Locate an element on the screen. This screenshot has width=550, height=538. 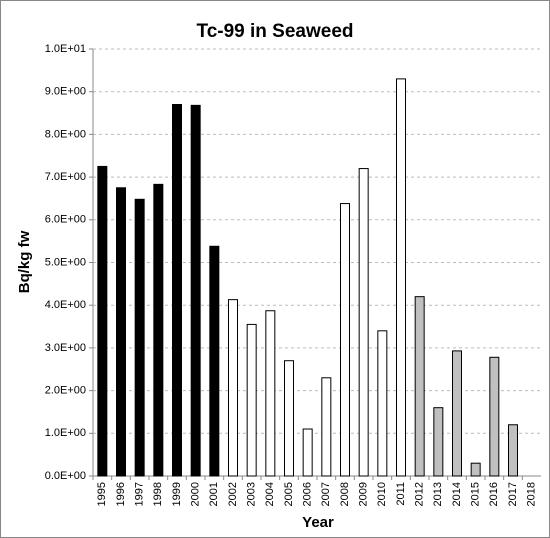
y-tick-label: 4.0E+00 is located at coordinates (65, 305).